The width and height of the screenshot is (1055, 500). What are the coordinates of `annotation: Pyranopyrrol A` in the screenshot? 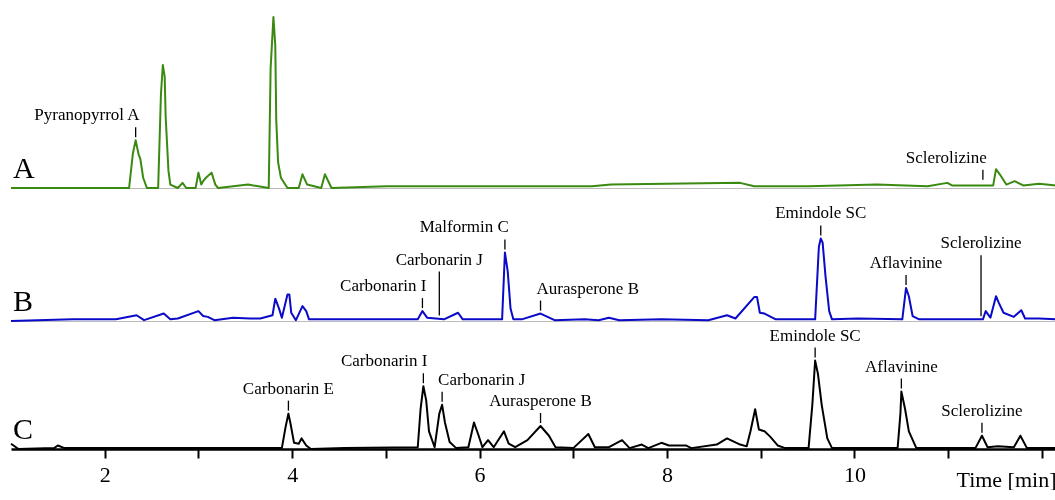 It's located at (87, 115).